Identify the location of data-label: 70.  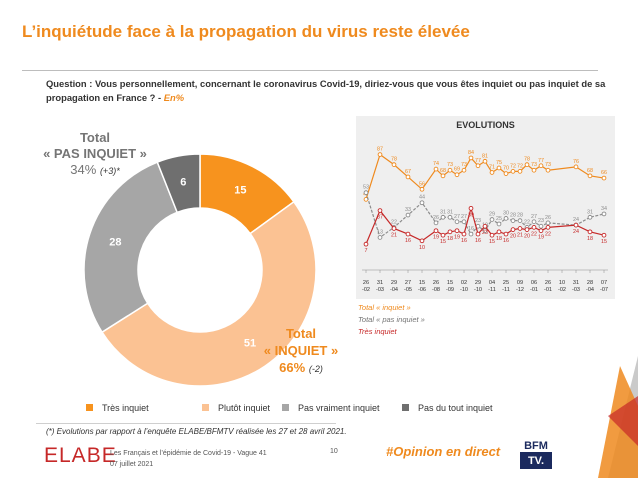
(506, 169).